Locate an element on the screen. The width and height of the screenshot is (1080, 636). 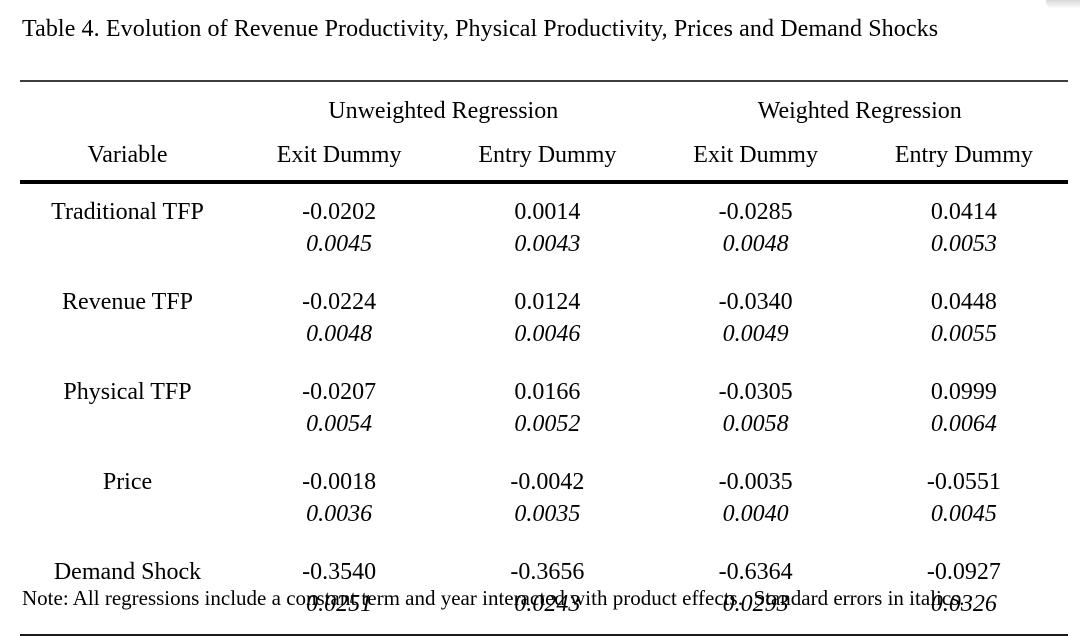
se-cell: 0.0040 is located at coordinates (755, 514).